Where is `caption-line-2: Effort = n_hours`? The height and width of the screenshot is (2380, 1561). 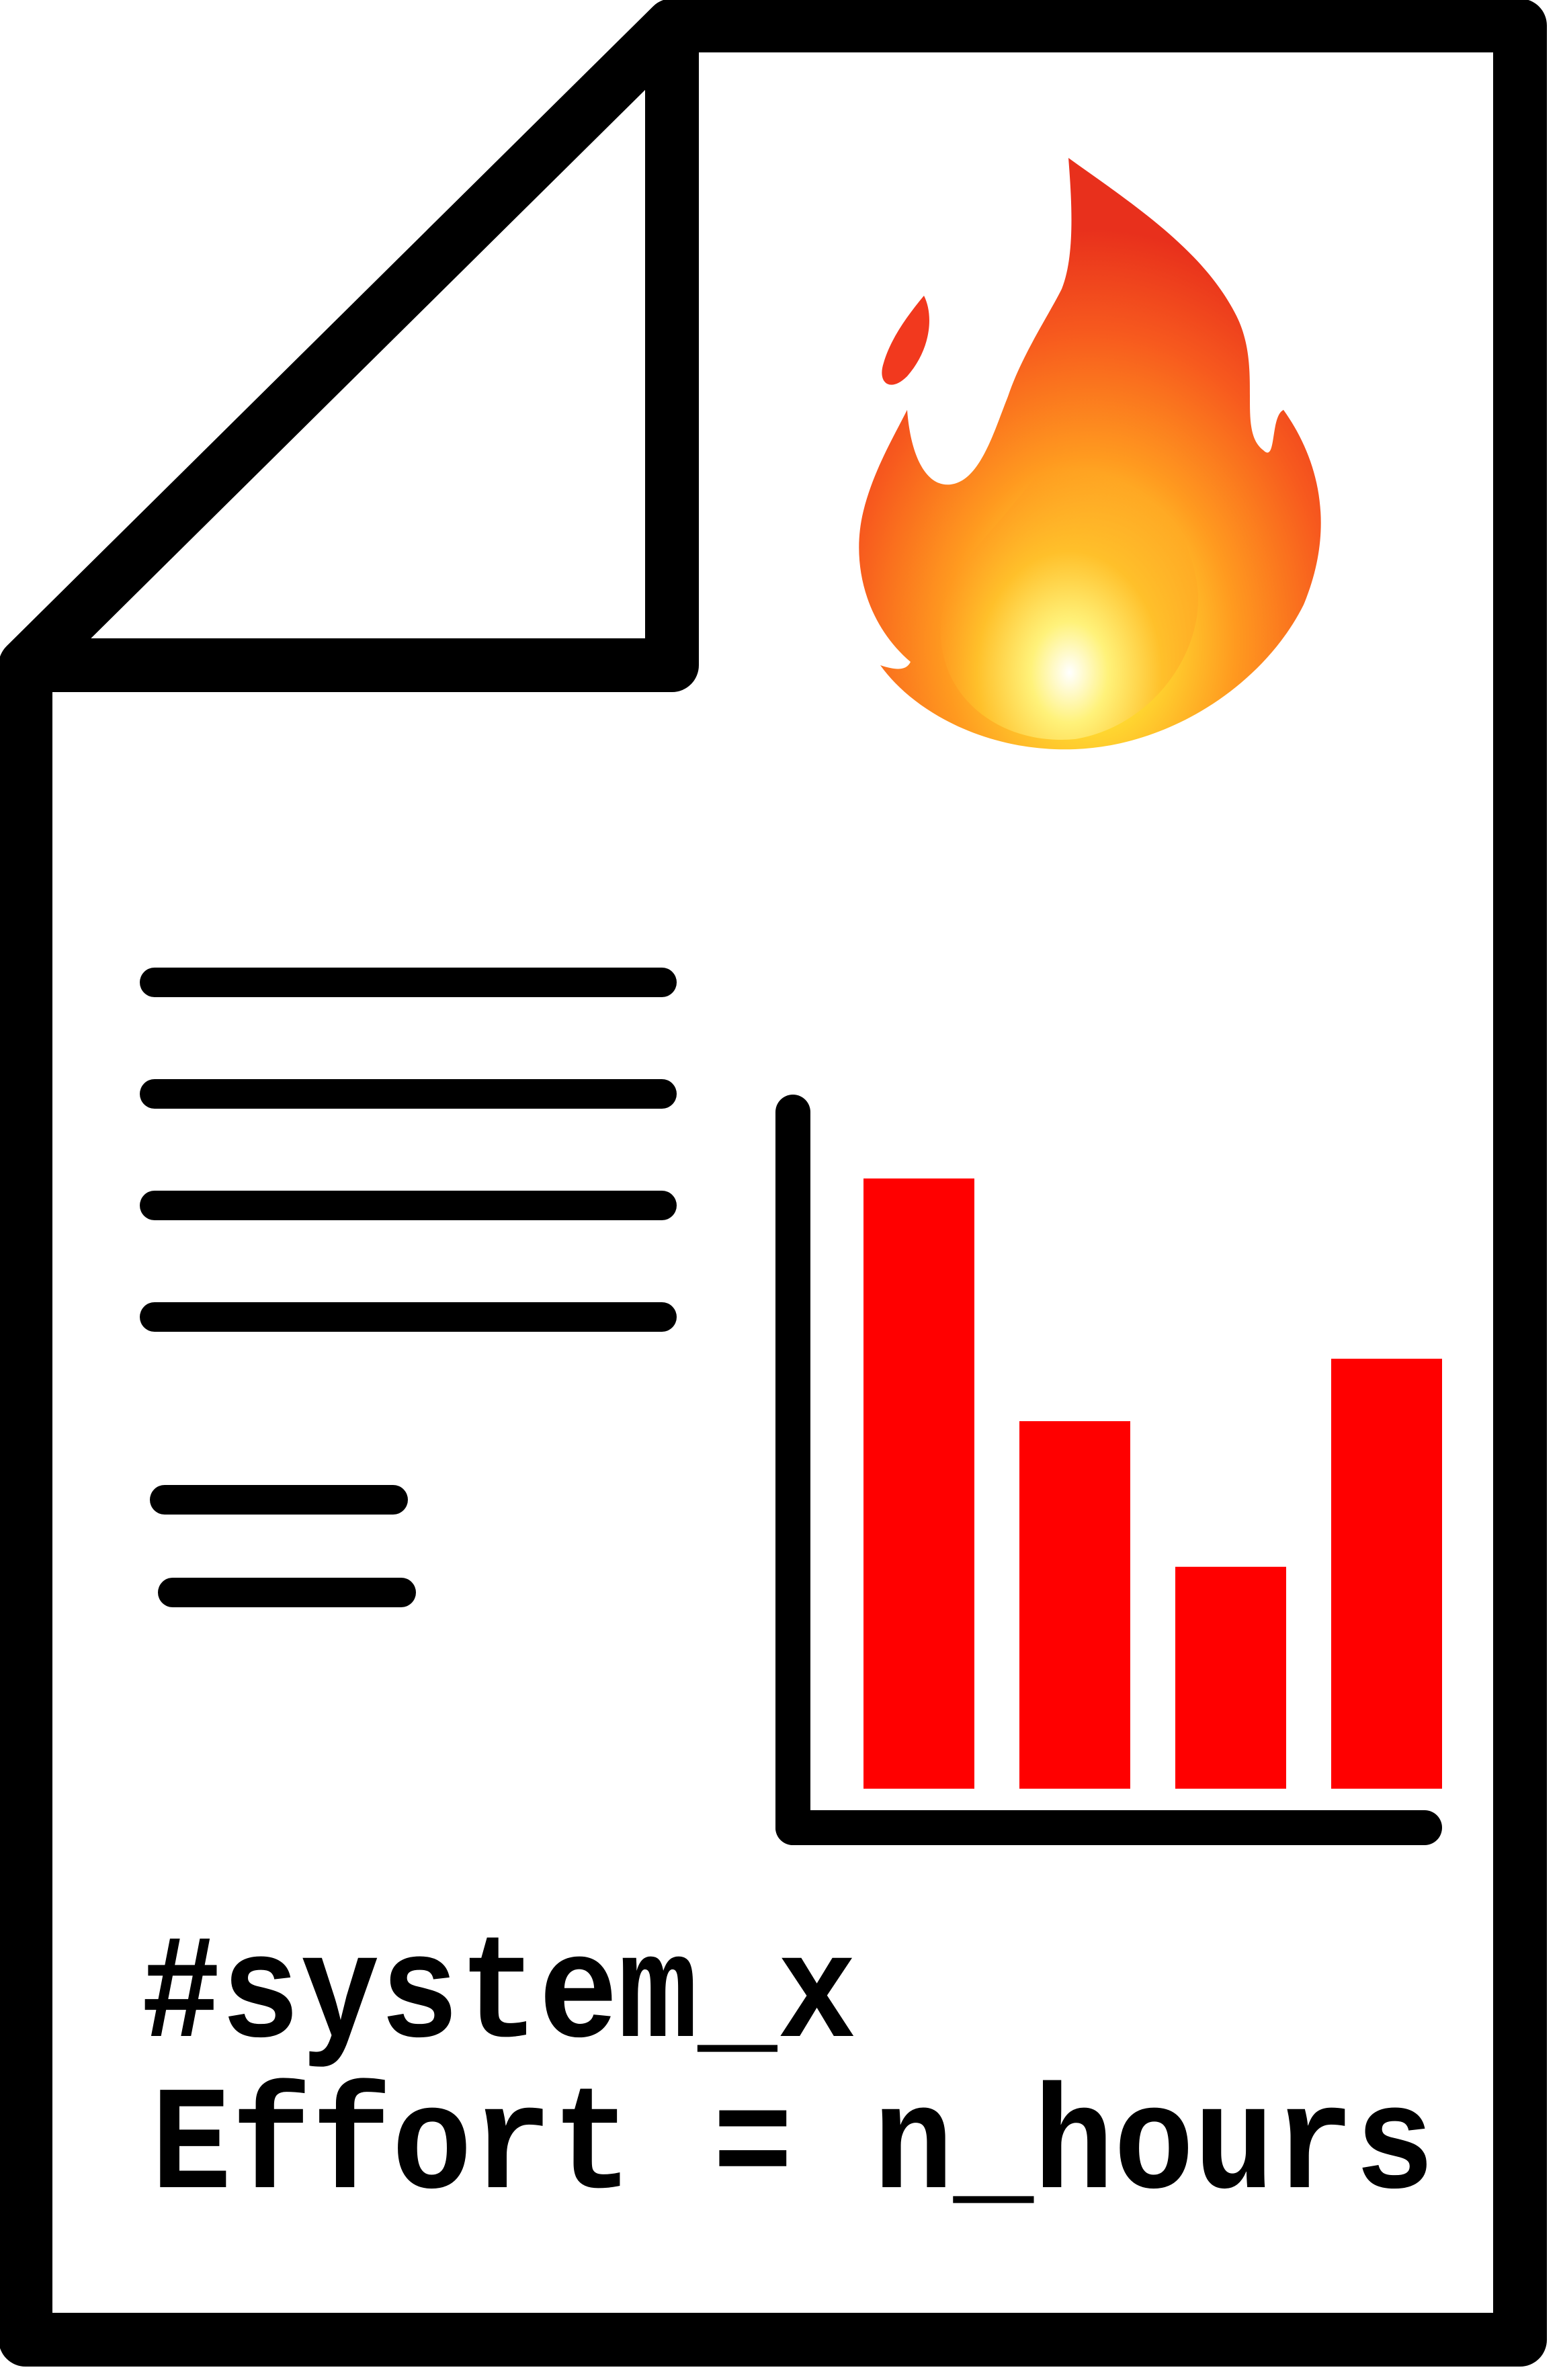 caption-line-2: Effort = n_hours is located at coordinates (793, 2148).